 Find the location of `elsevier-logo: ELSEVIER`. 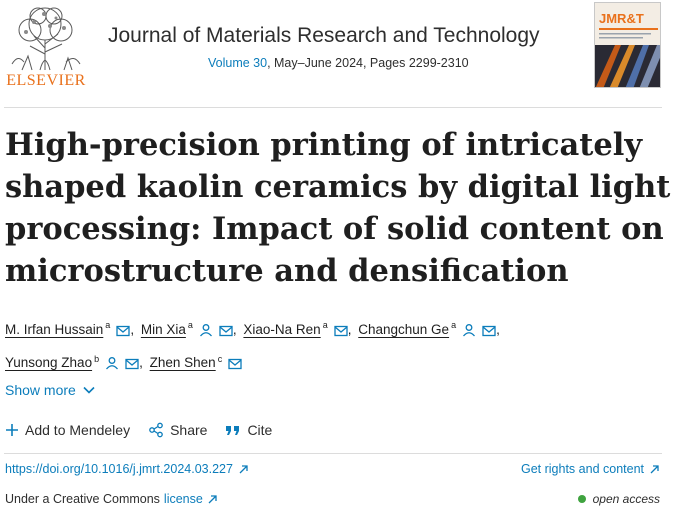

elsevier-logo: ELSEVIER is located at coordinates (45, 47).